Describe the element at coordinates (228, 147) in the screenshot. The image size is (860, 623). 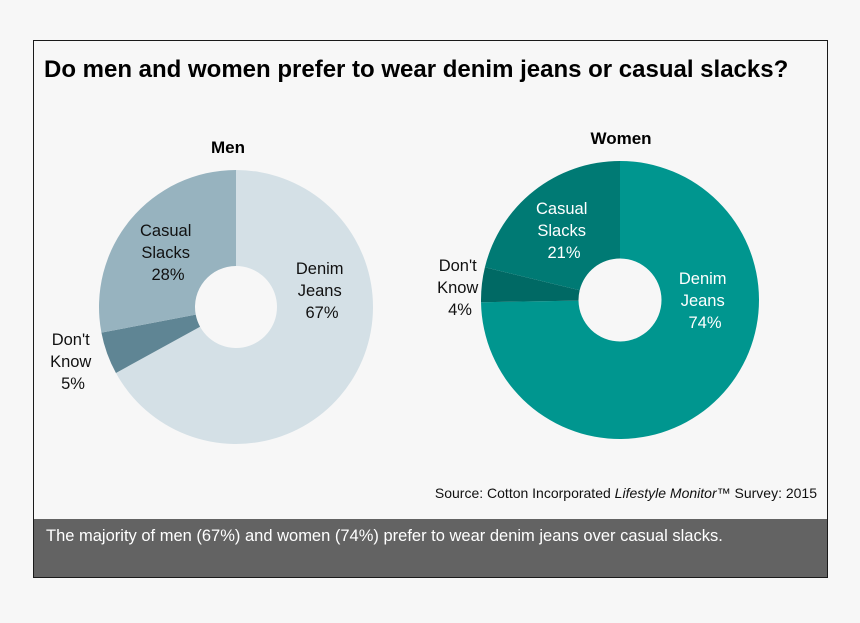
I see `men-chart-title: Men` at that location.